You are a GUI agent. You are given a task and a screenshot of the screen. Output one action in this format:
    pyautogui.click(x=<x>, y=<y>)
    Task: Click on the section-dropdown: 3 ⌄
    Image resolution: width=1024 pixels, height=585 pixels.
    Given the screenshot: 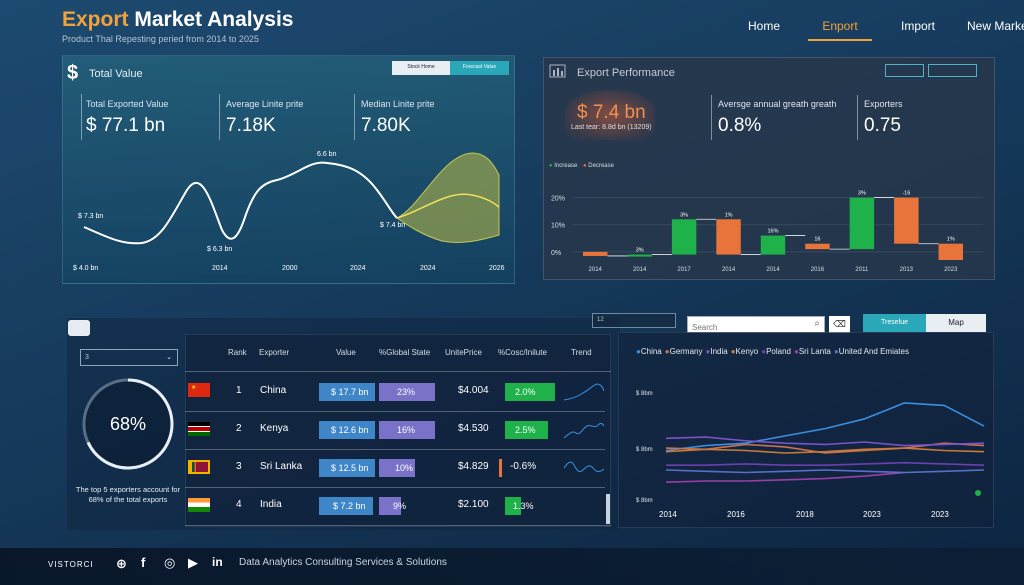 What is the action you would take?
    pyautogui.click(x=129, y=357)
    